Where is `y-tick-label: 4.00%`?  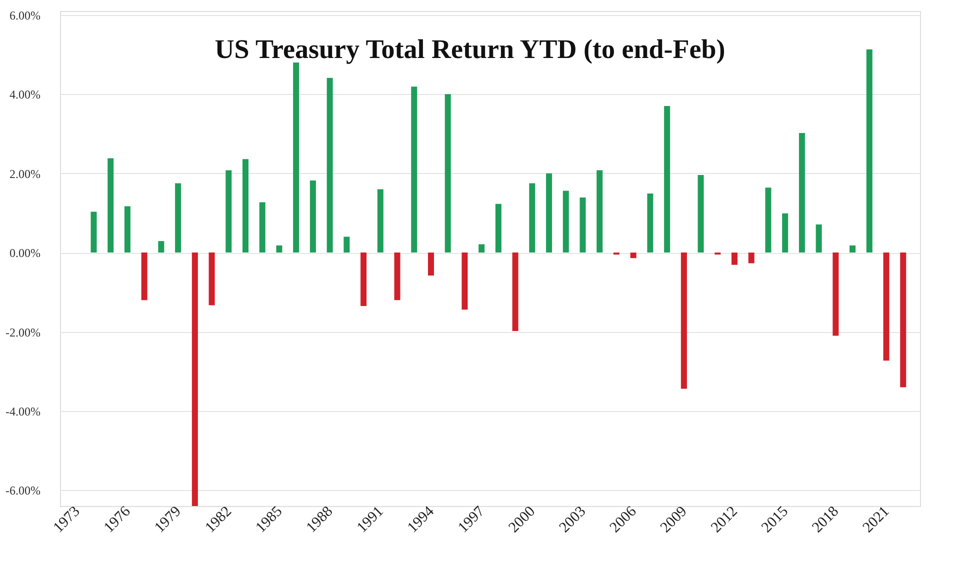 y-tick-label: 4.00% is located at coordinates (25, 95).